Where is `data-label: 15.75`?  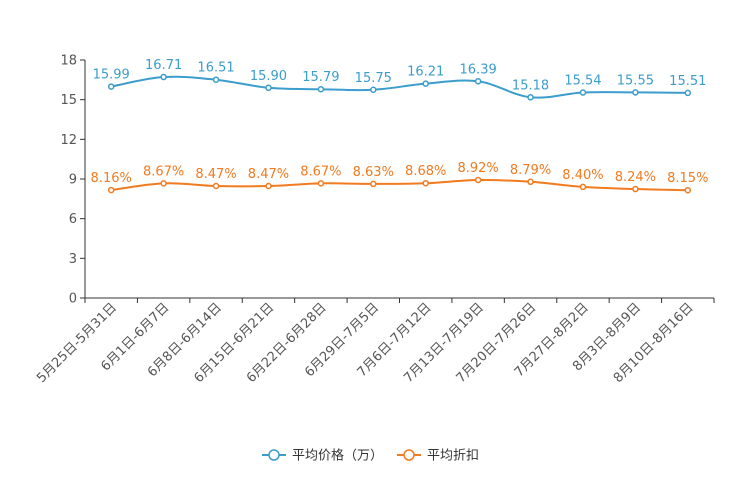 data-label: 15.75 is located at coordinates (373, 78).